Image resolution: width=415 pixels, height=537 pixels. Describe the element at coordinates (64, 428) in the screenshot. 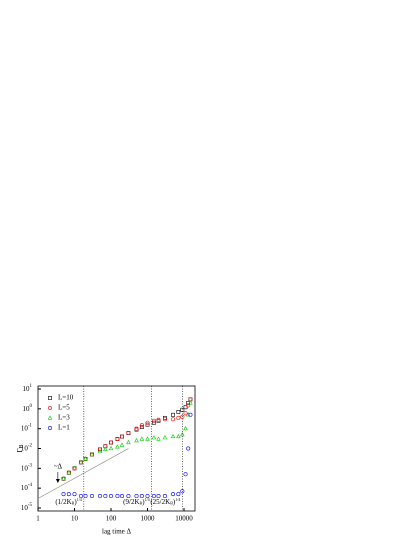

I see `legend-label: L=1` at that location.